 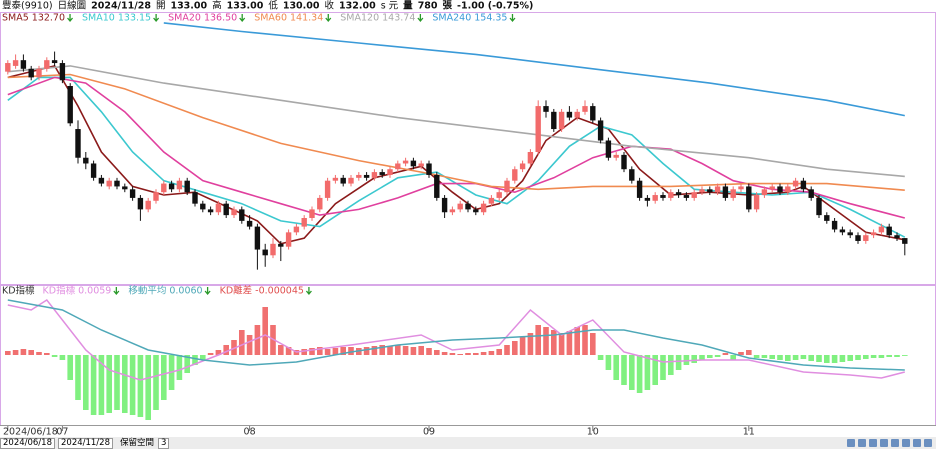 I want to click on start-date: 2024/06/18, so click(x=27, y=443).